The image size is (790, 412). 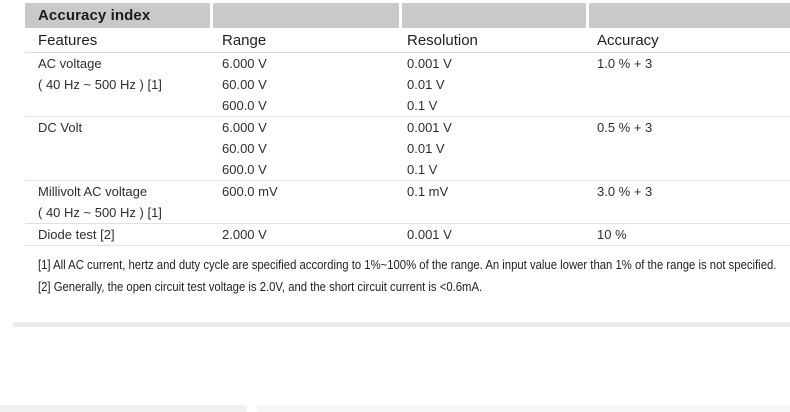 What do you see at coordinates (523, 408) in the screenshot?
I see `bottom-bar-right` at bounding box center [523, 408].